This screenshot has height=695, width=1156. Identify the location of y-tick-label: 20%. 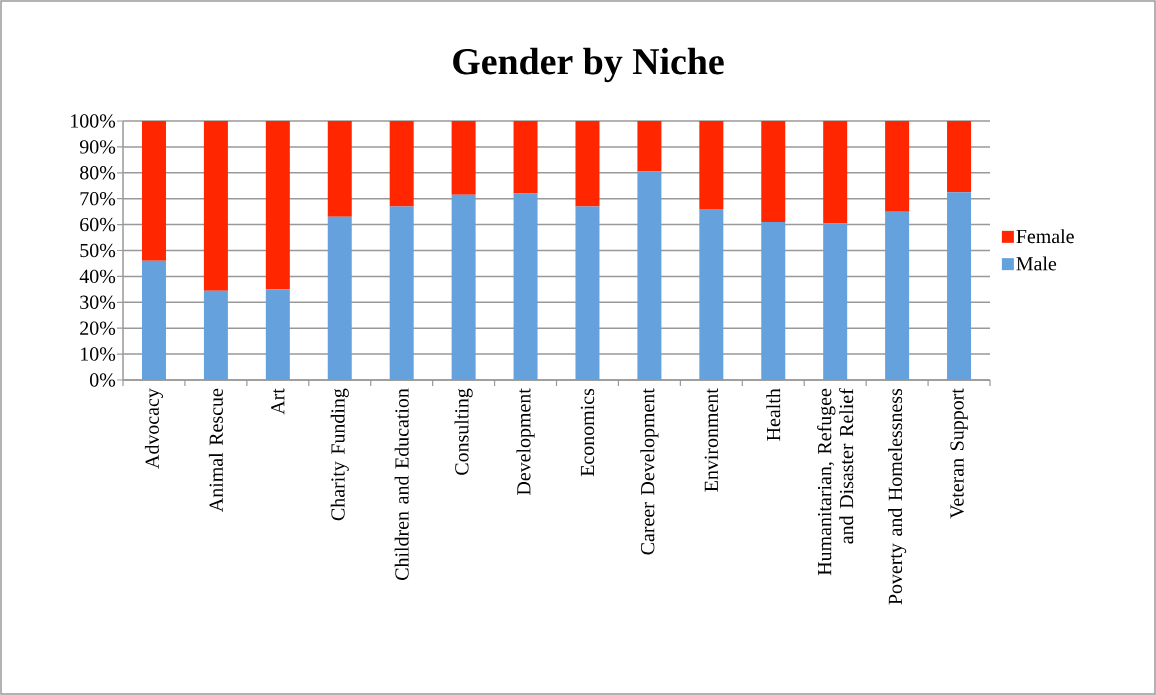
(98, 328).